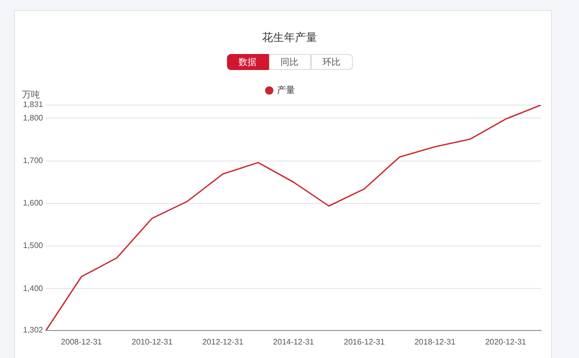  Describe the element at coordinates (31, 94) in the screenshot. I see `y-axis-title: 万吨` at that location.